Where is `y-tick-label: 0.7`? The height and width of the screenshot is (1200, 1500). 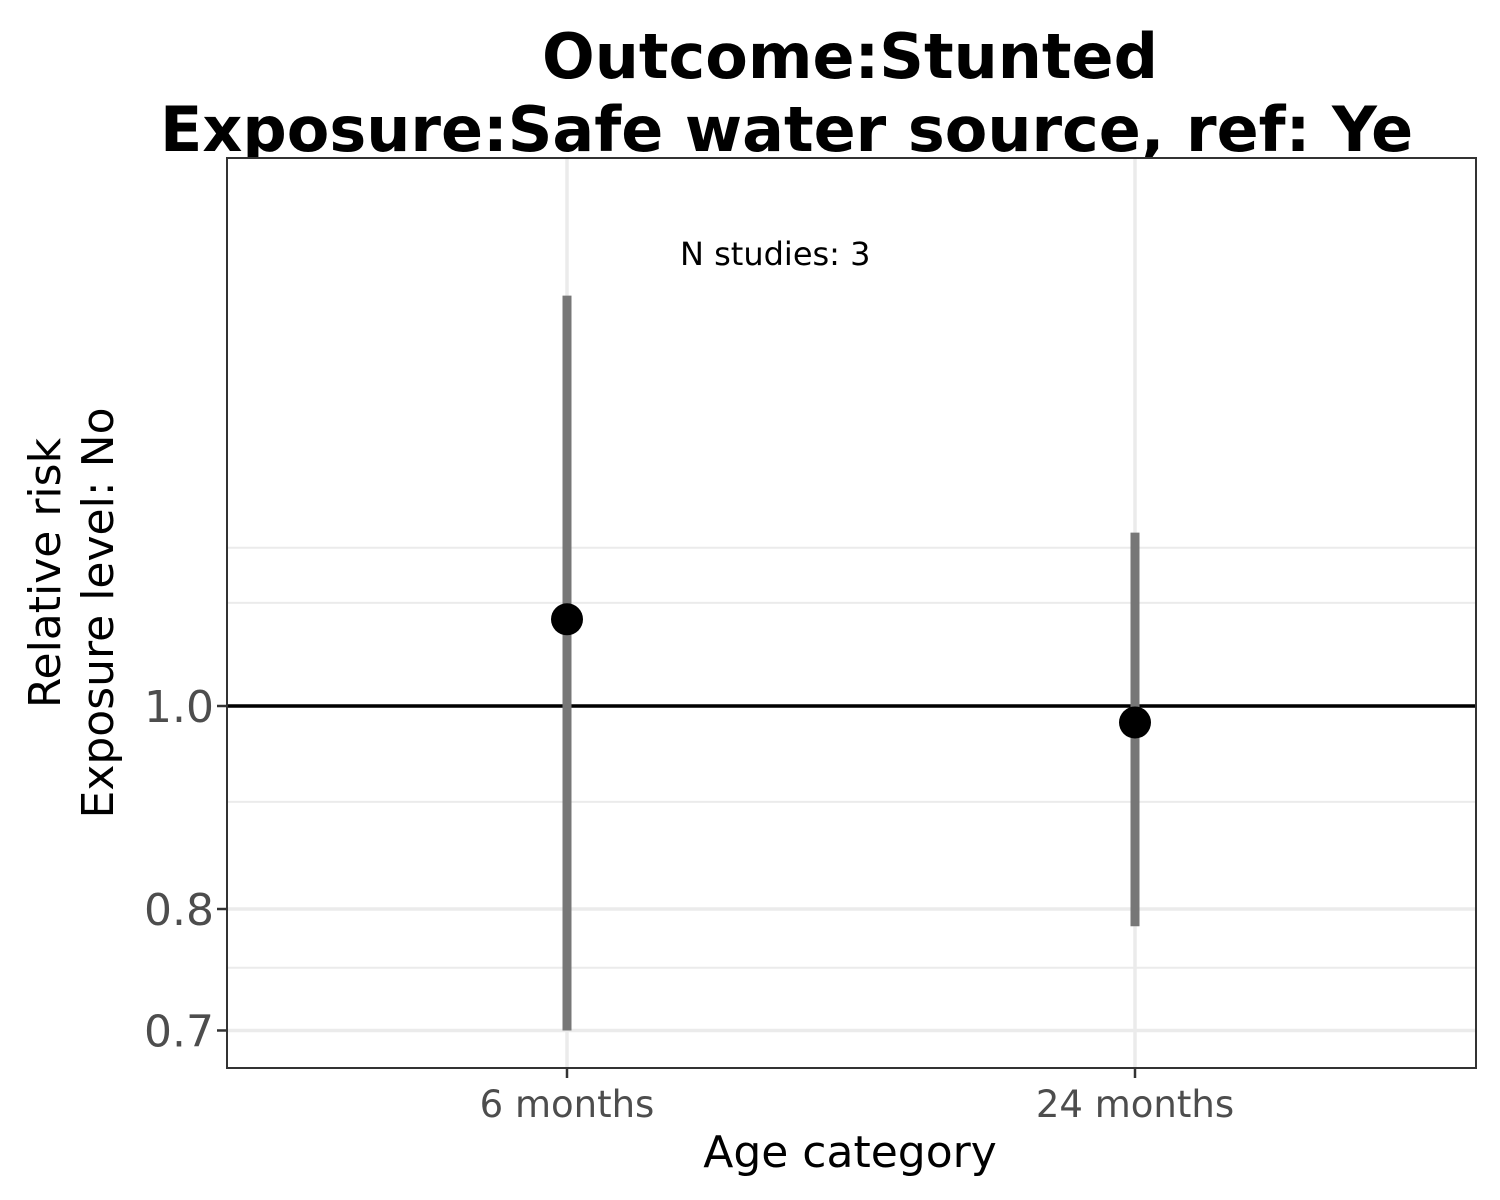 y-tick-label: 0.7 is located at coordinates (179, 1031).